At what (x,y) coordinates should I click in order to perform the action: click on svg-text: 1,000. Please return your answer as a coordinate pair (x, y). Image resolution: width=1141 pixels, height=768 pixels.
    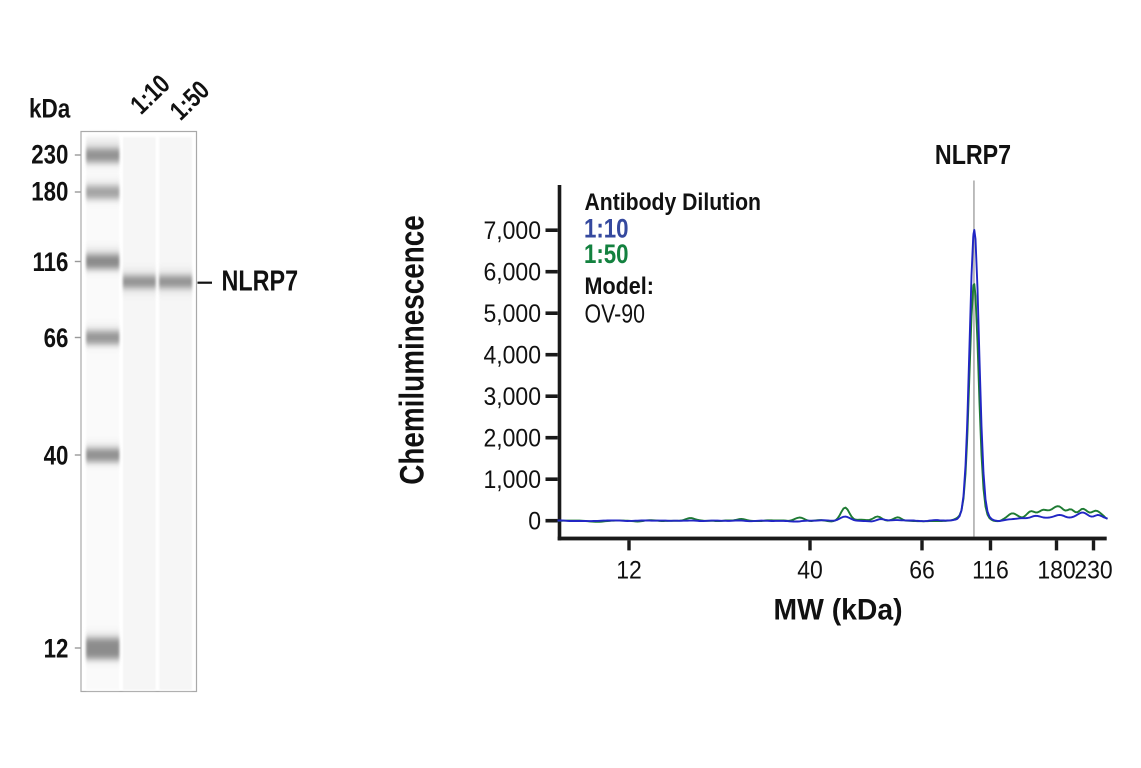
    Looking at the image, I should click on (512, 480).